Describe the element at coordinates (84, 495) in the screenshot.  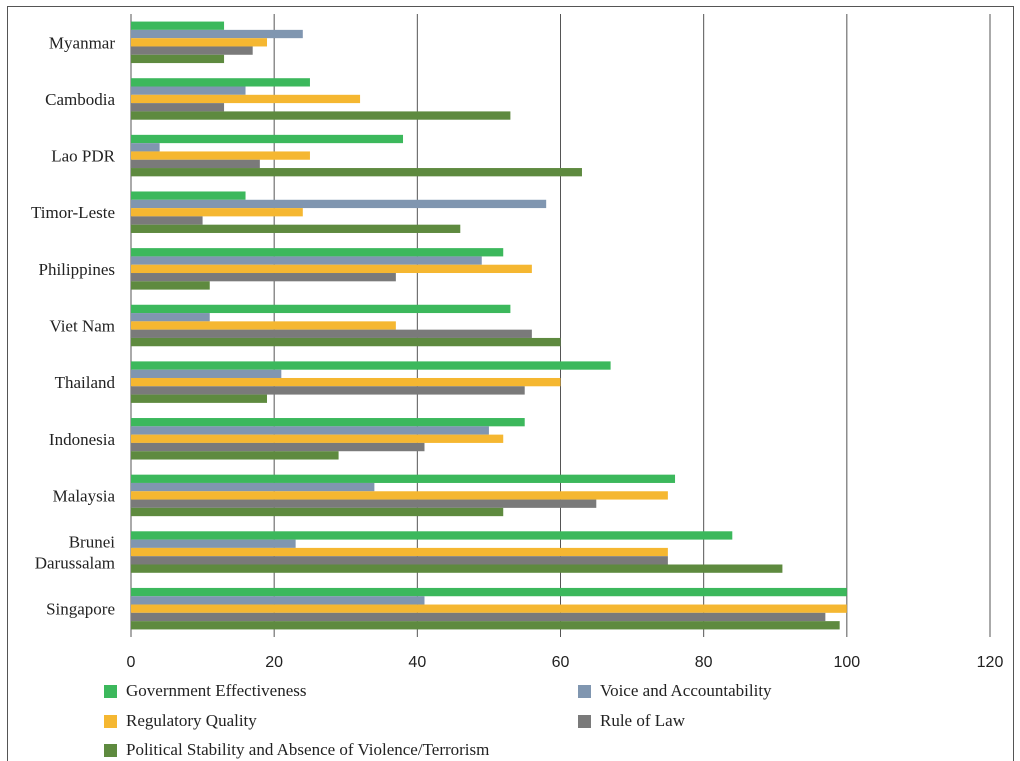
I see `category-label: Malaysia` at that location.